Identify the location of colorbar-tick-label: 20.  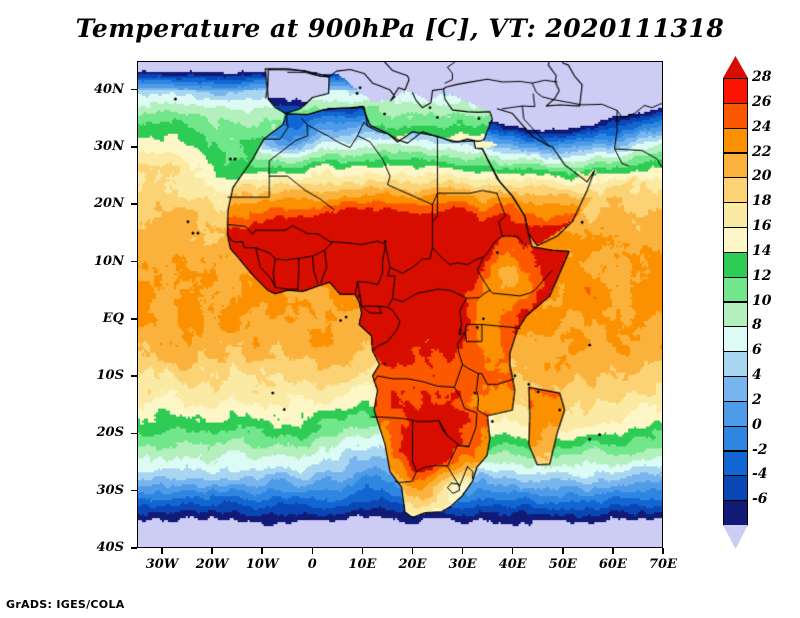
(762, 176).